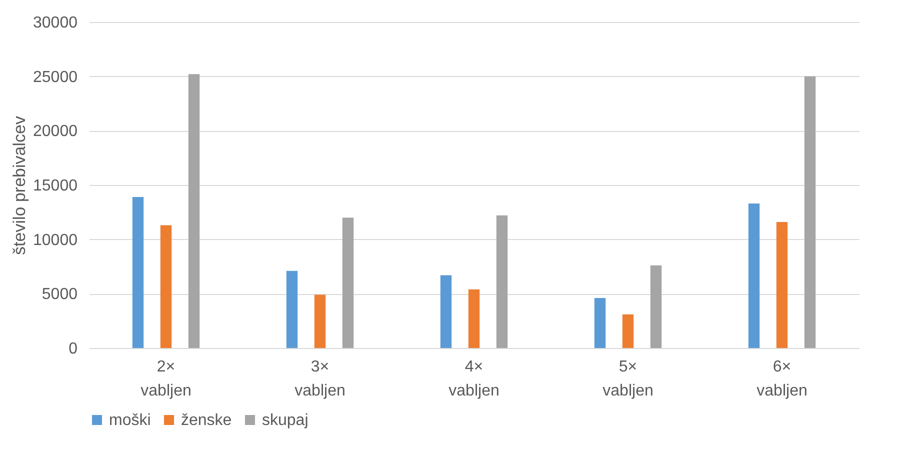 The width and height of the screenshot is (912, 472). I want to click on y-tick-label: 20000, so click(55, 131).